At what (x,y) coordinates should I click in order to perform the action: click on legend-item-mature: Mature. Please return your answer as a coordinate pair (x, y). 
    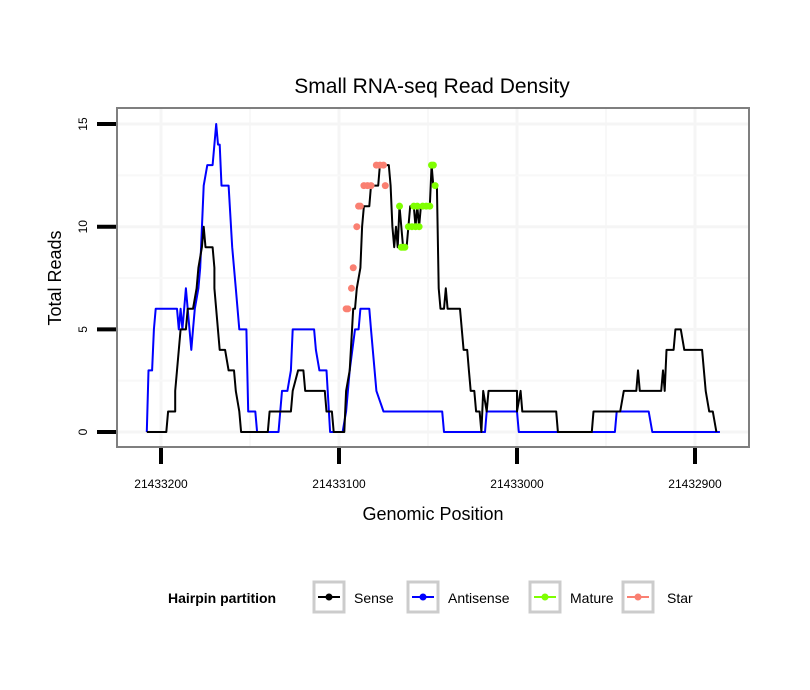
    Looking at the image, I should click on (571, 597).